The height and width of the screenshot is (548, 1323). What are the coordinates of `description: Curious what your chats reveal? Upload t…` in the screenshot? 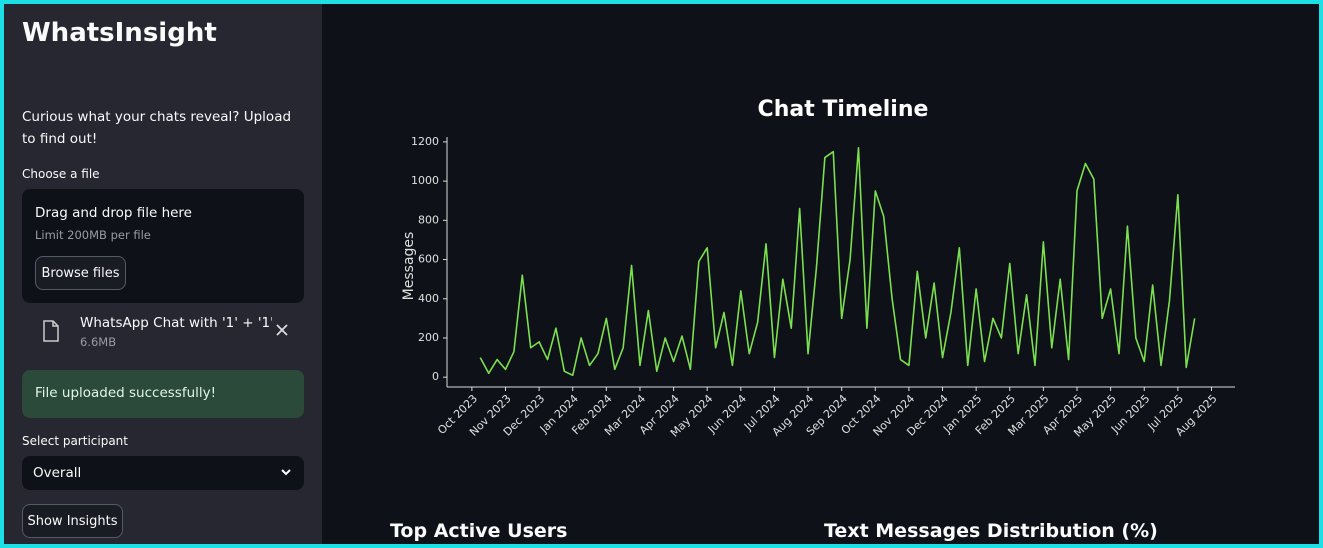 It's located at (157, 128).